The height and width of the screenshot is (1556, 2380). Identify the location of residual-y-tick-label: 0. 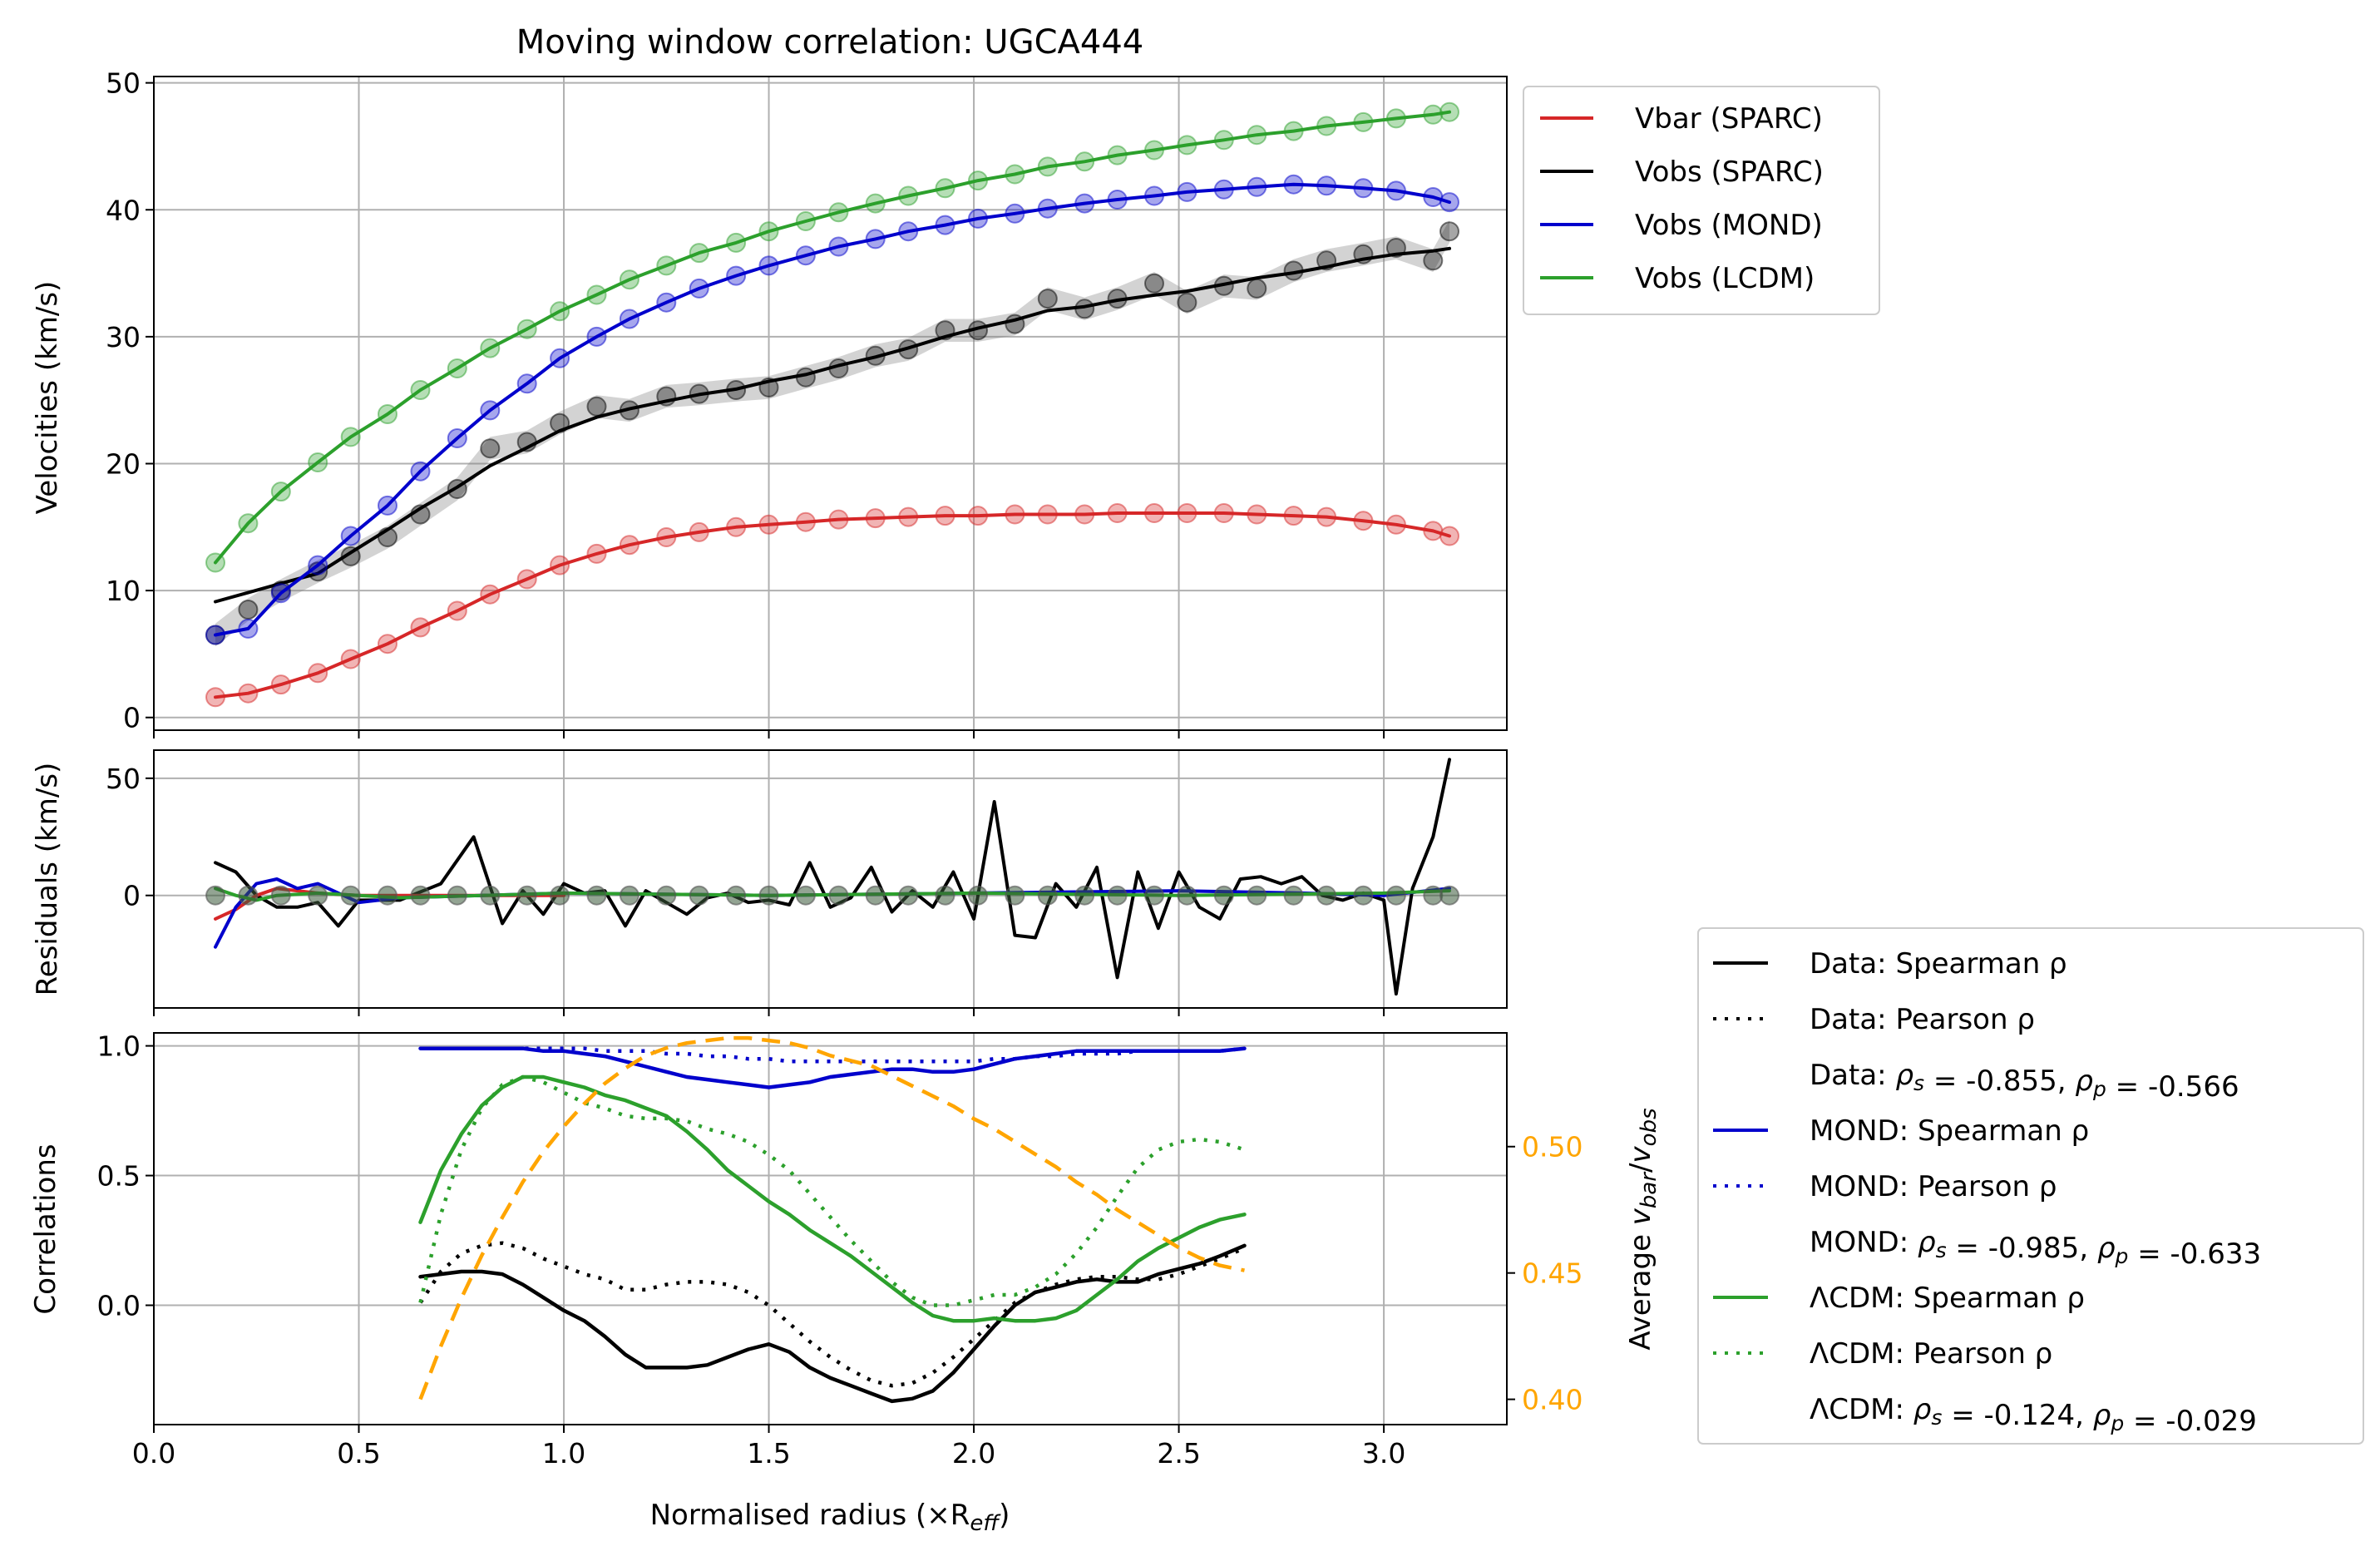
(132, 896).